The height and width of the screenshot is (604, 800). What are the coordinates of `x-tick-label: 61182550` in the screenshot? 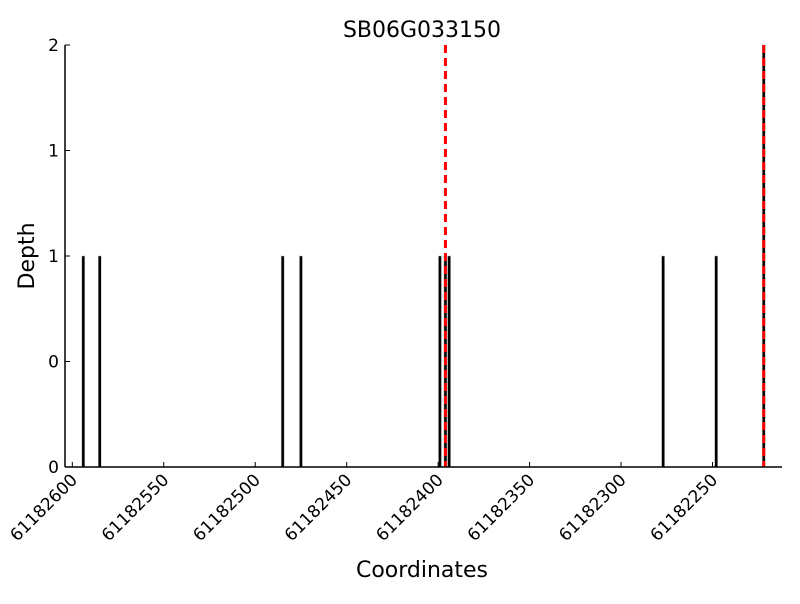 It's located at (135, 507).